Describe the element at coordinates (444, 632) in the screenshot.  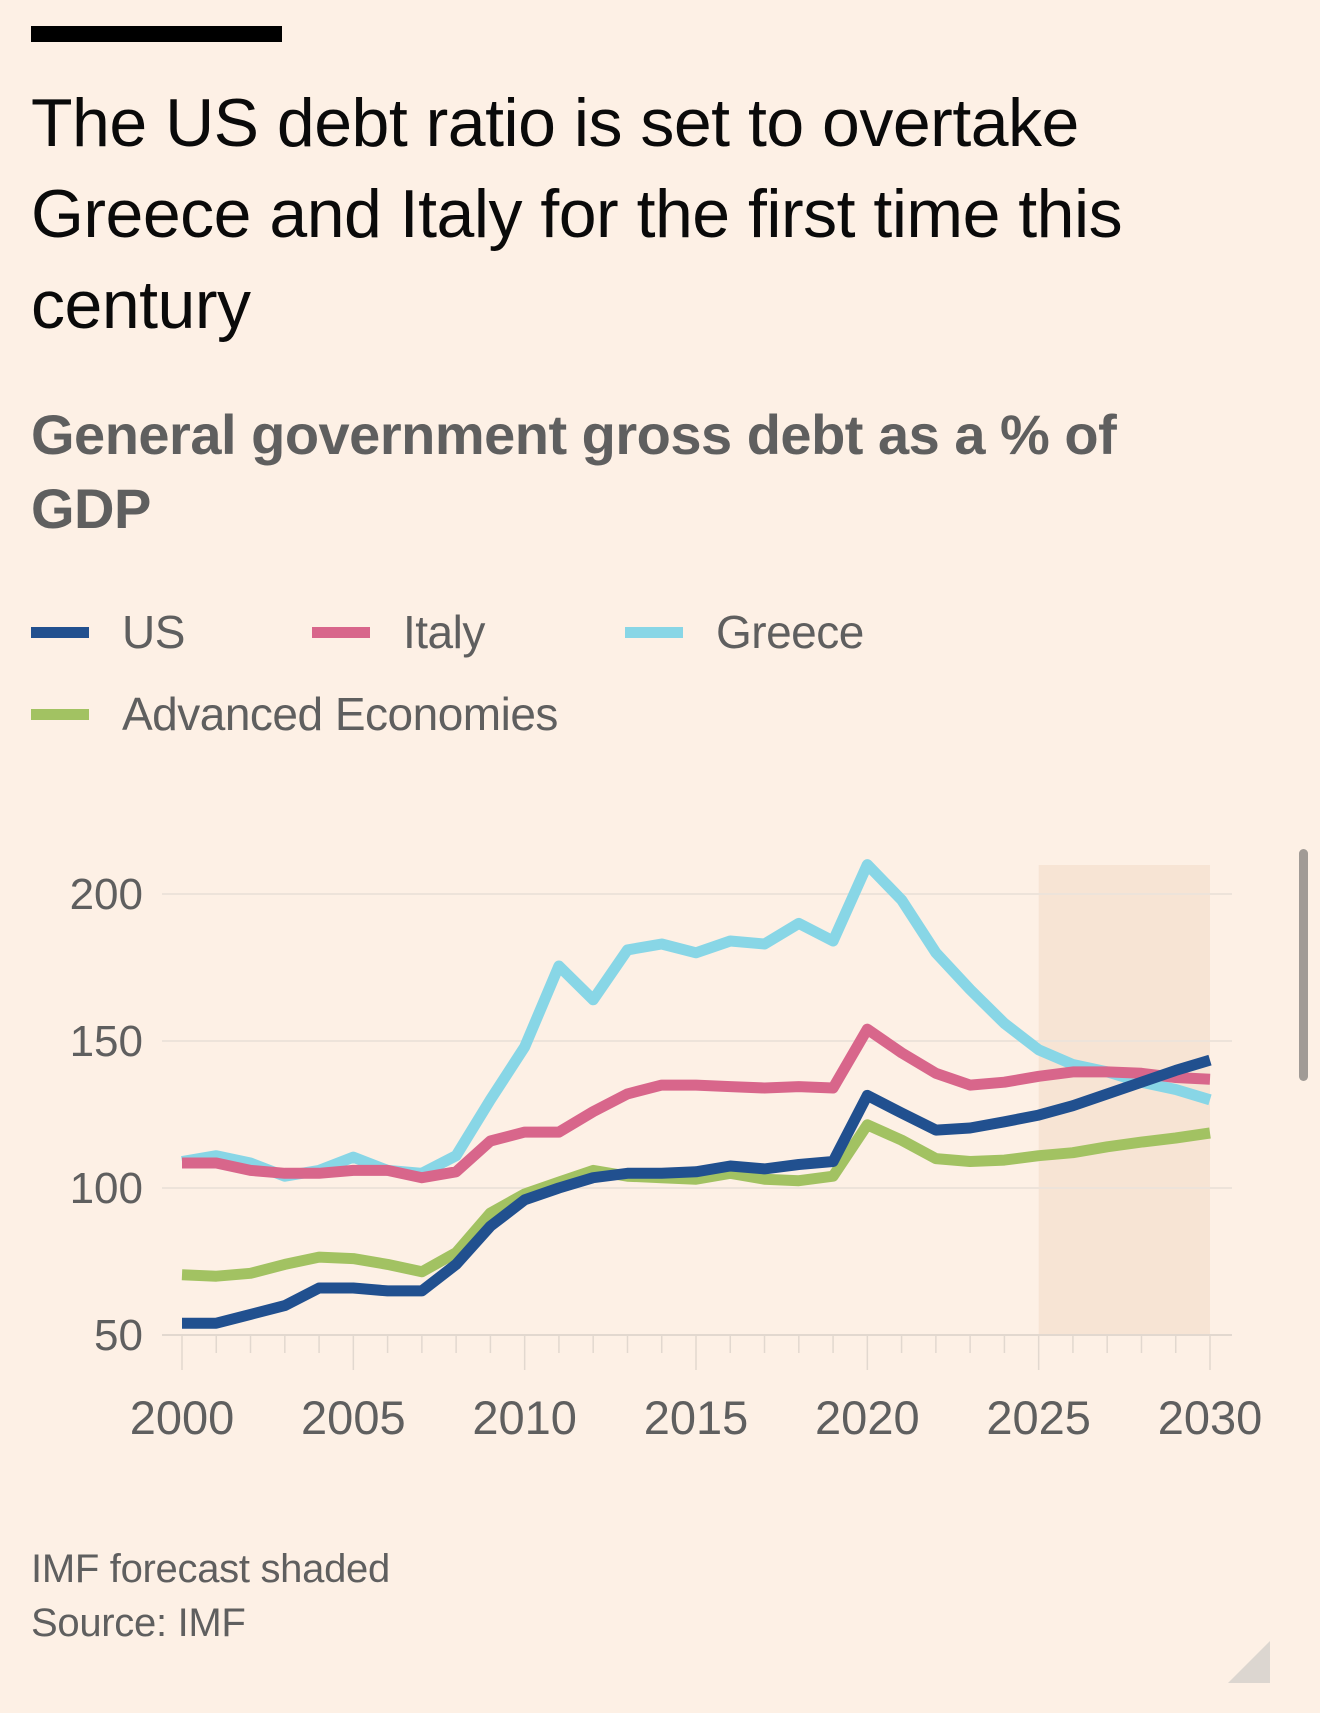
I see `legend-label-italy: Italy` at that location.